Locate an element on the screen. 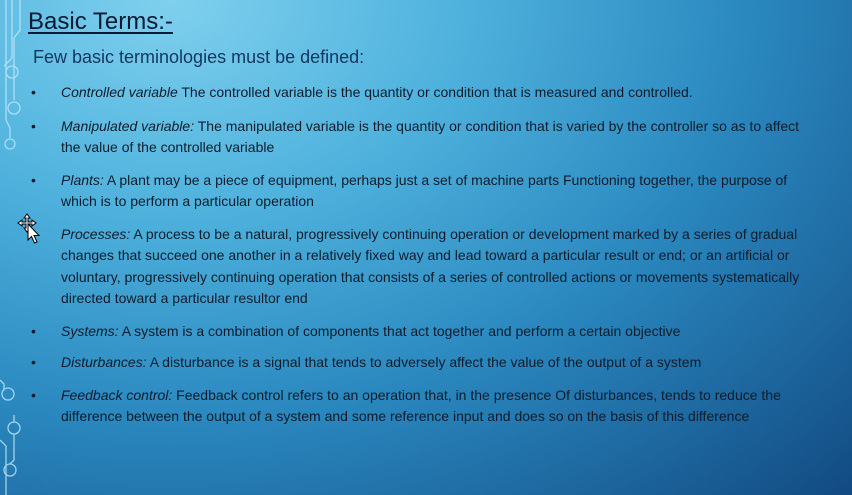 Image resolution: width=852 pixels, height=495 pixels. term-name: Processes: is located at coordinates (96, 233).